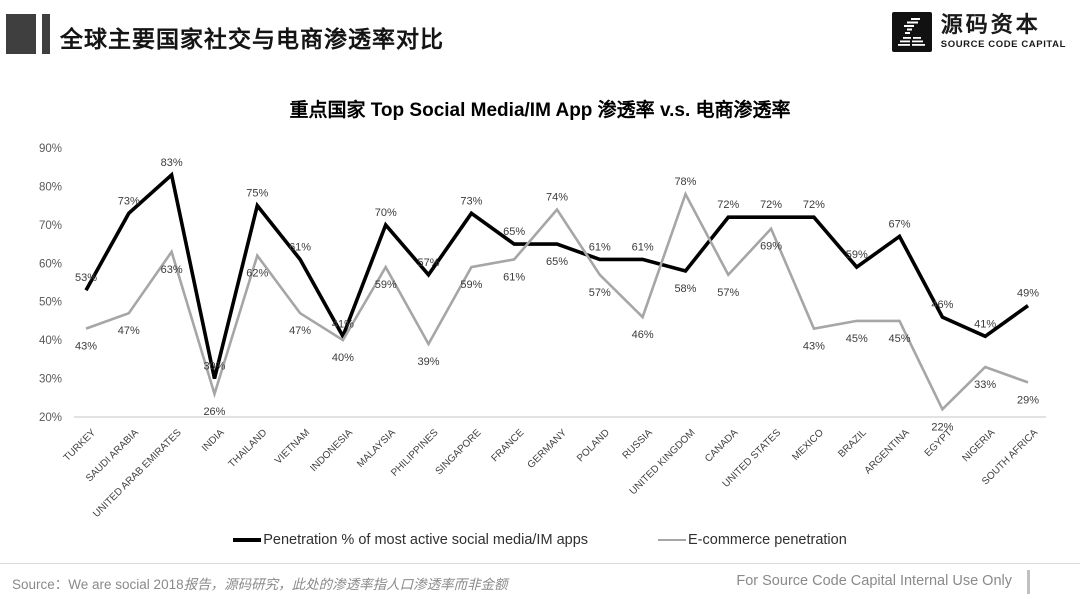 This screenshot has height=599, width=1080. Describe the element at coordinates (638, 444) in the screenshot. I see `category-label: RUSSIA` at that location.